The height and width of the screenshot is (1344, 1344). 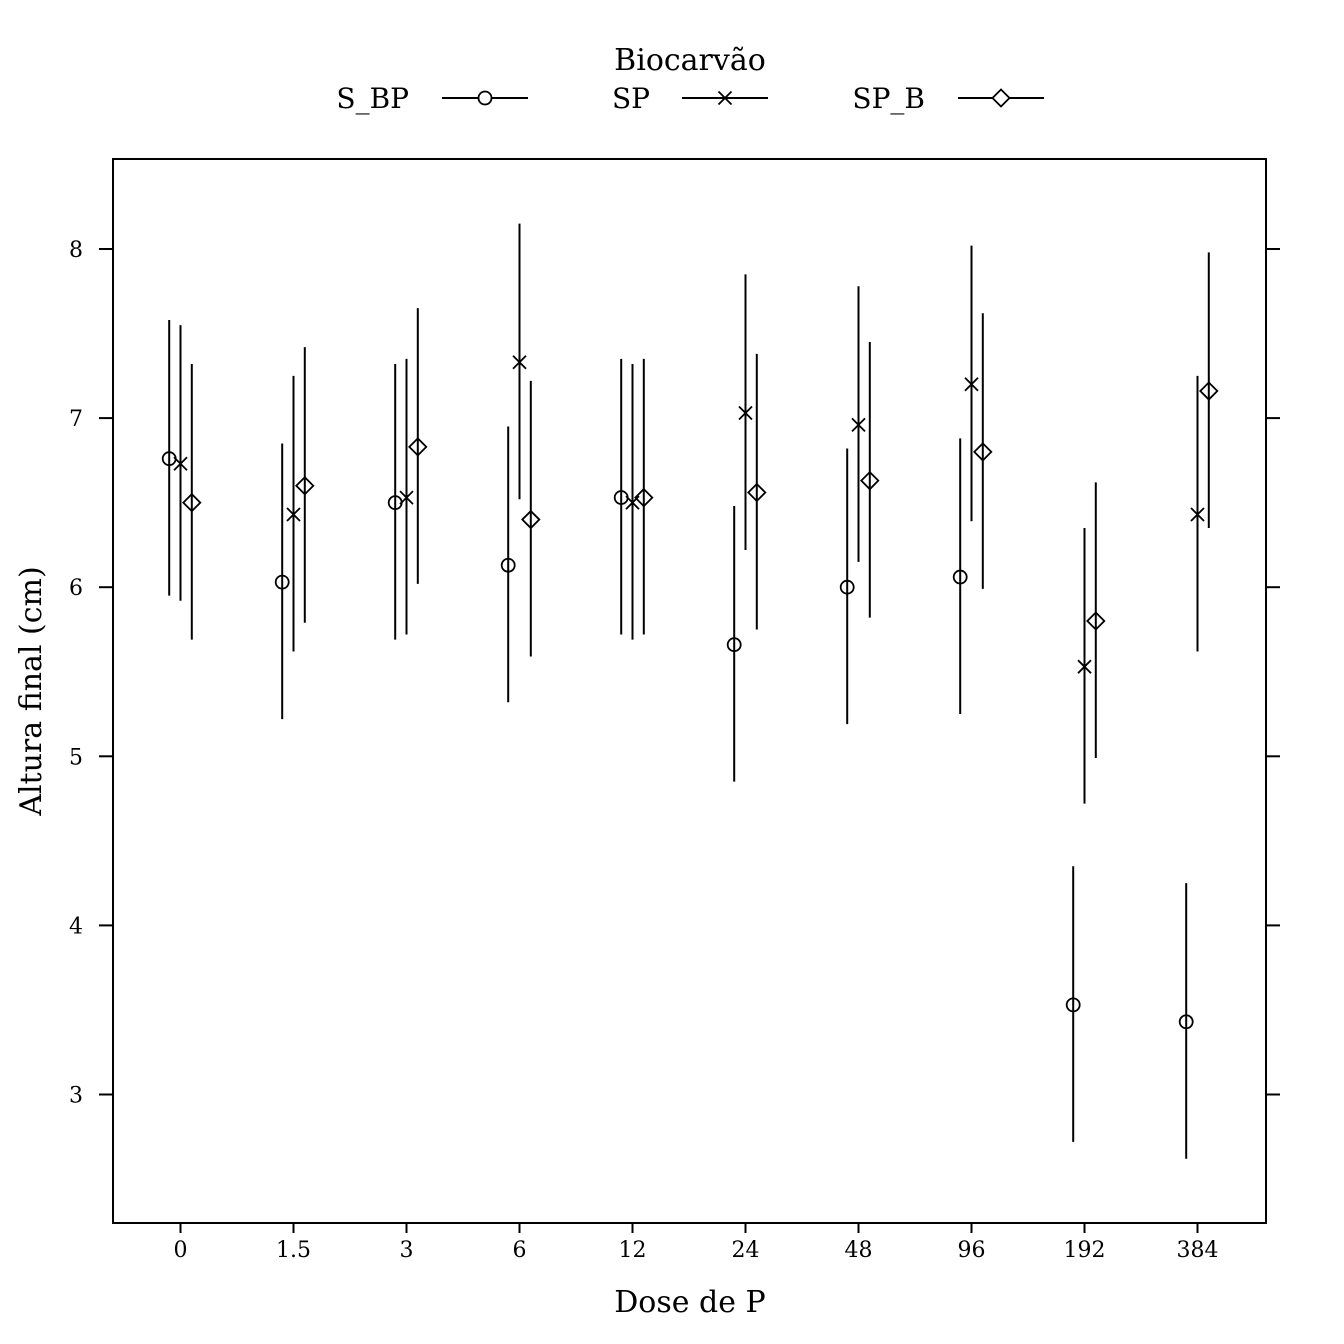 I want to click on y-tick-label: 5, so click(x=76, y=757).